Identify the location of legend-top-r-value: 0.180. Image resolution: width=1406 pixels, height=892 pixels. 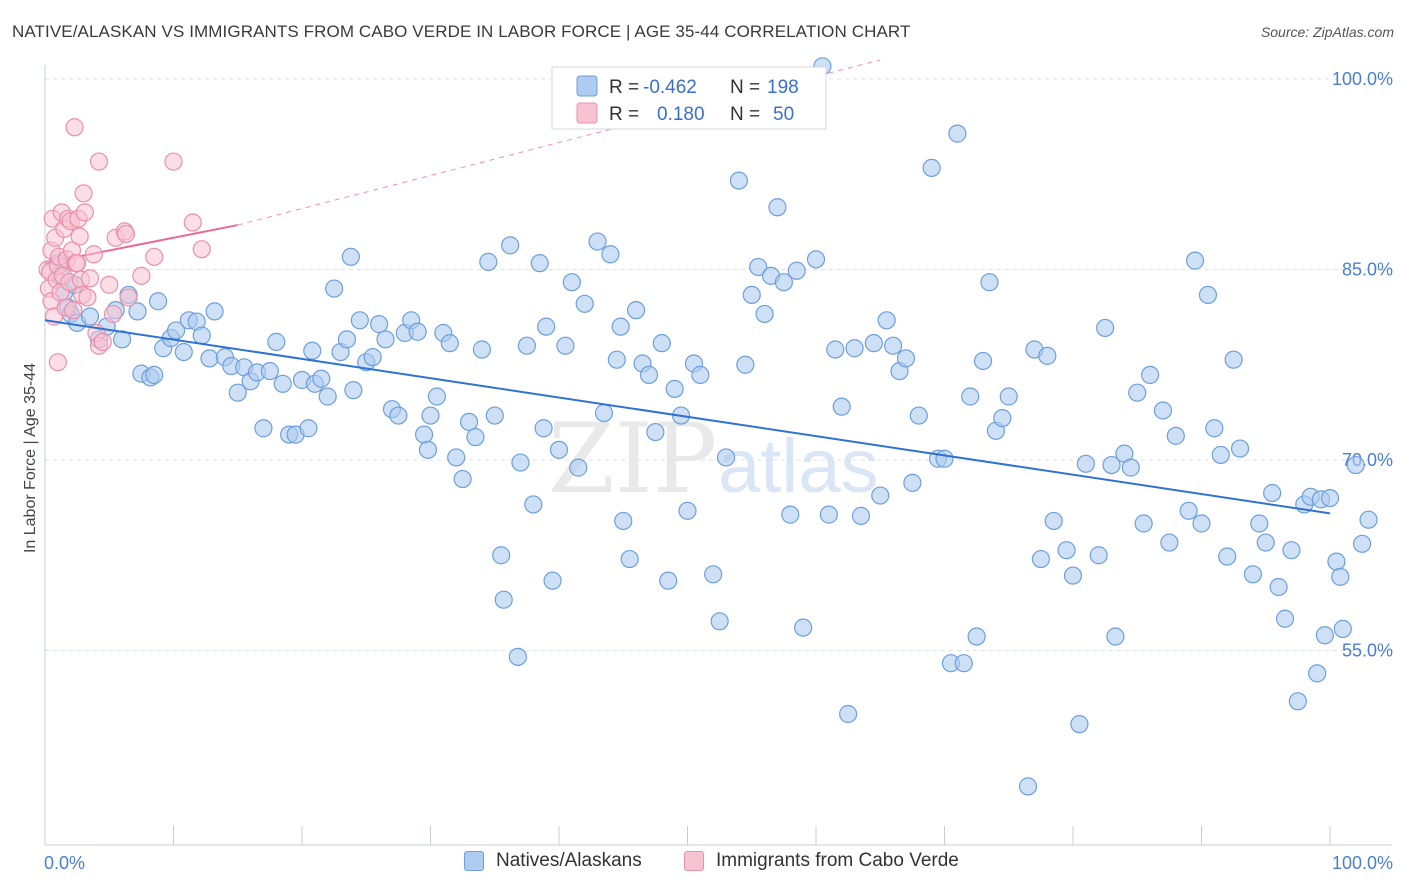
(681, 114).